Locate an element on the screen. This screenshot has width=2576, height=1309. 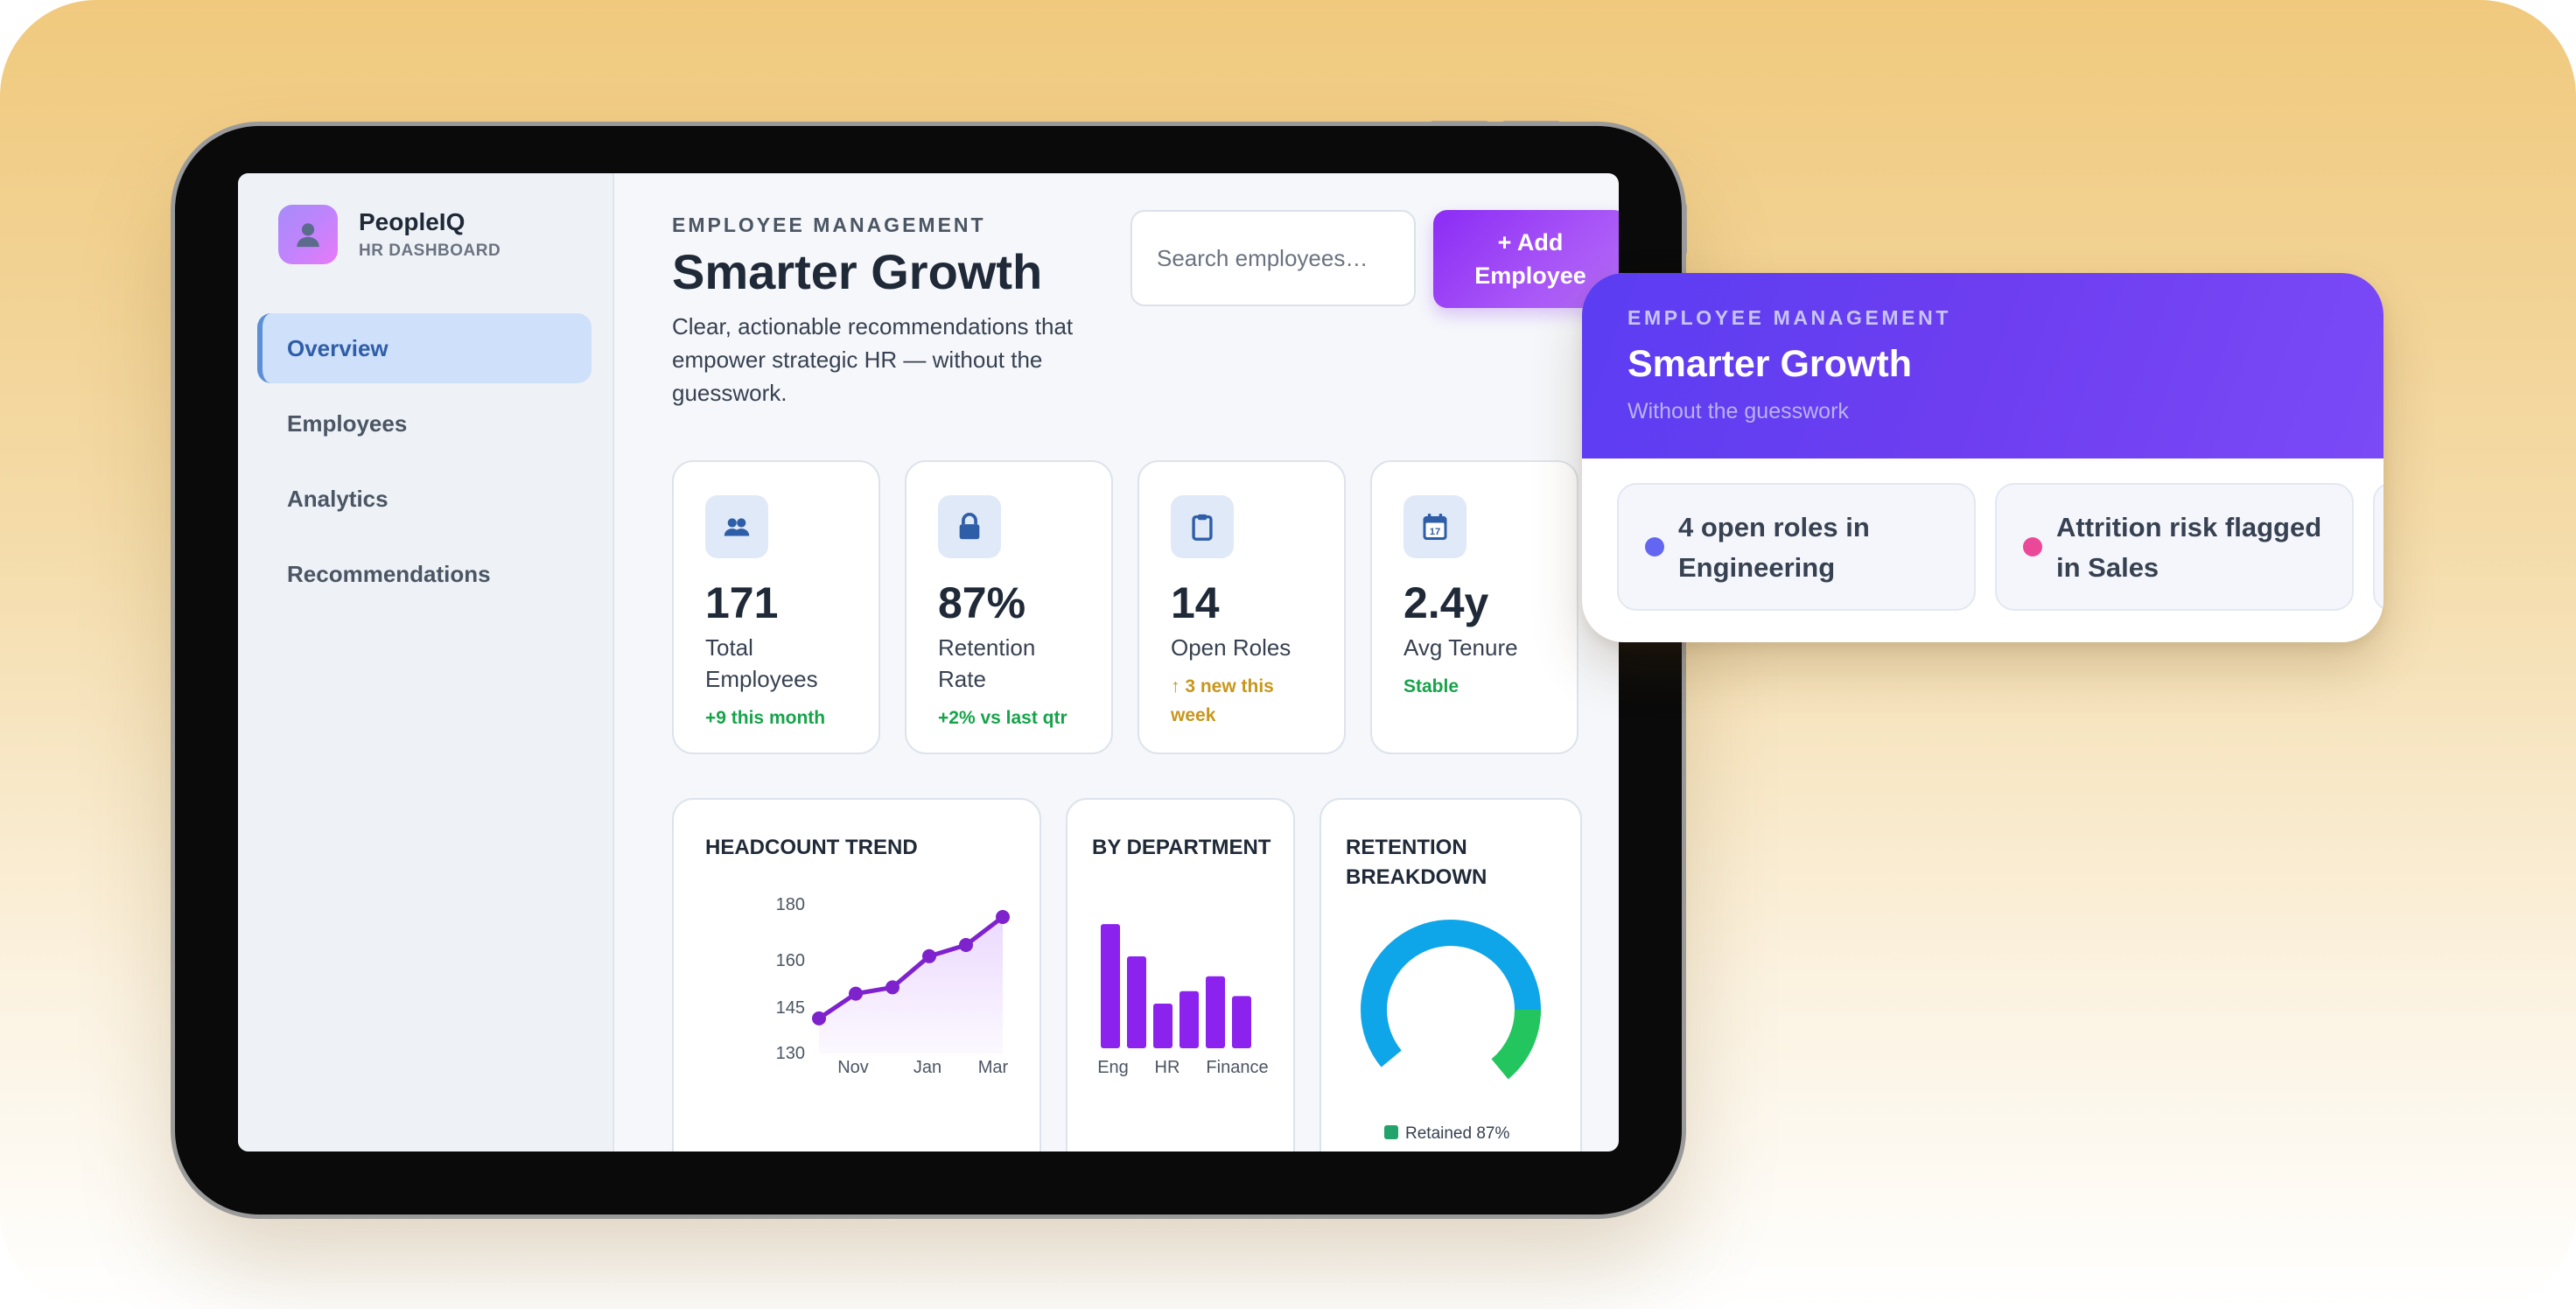
popup-title: Smarter Growth is located at coordinates (1770, 364).